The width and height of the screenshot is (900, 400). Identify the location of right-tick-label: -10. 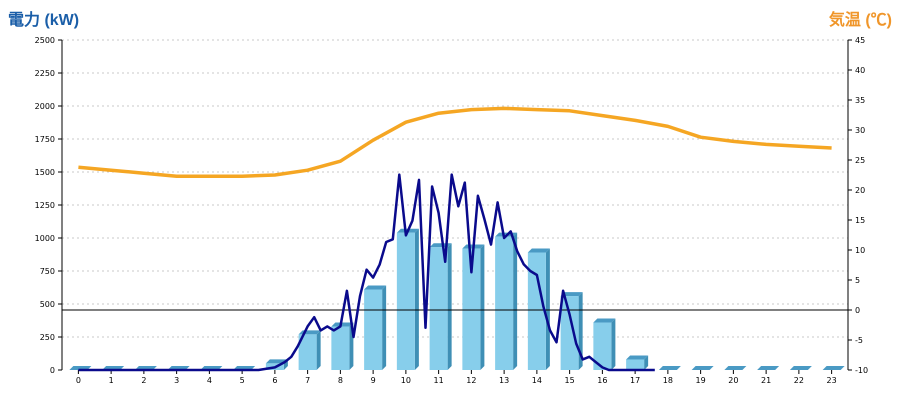
(861, 370).